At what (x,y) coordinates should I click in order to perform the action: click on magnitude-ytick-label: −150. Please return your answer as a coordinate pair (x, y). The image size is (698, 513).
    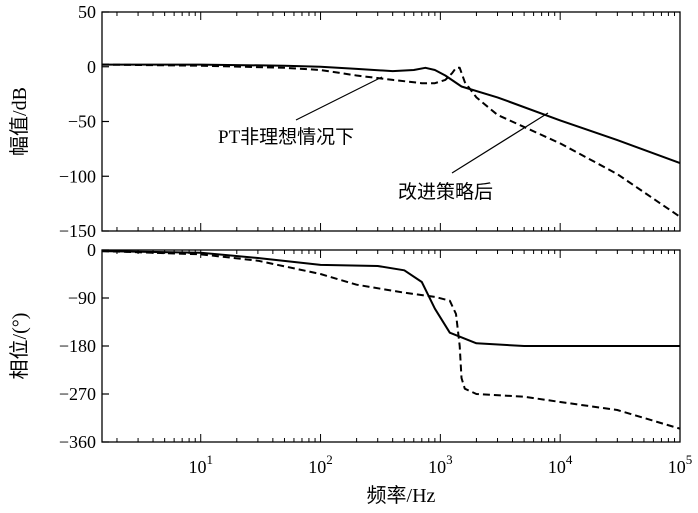
    Looking at the image, I should click on (77, 231).